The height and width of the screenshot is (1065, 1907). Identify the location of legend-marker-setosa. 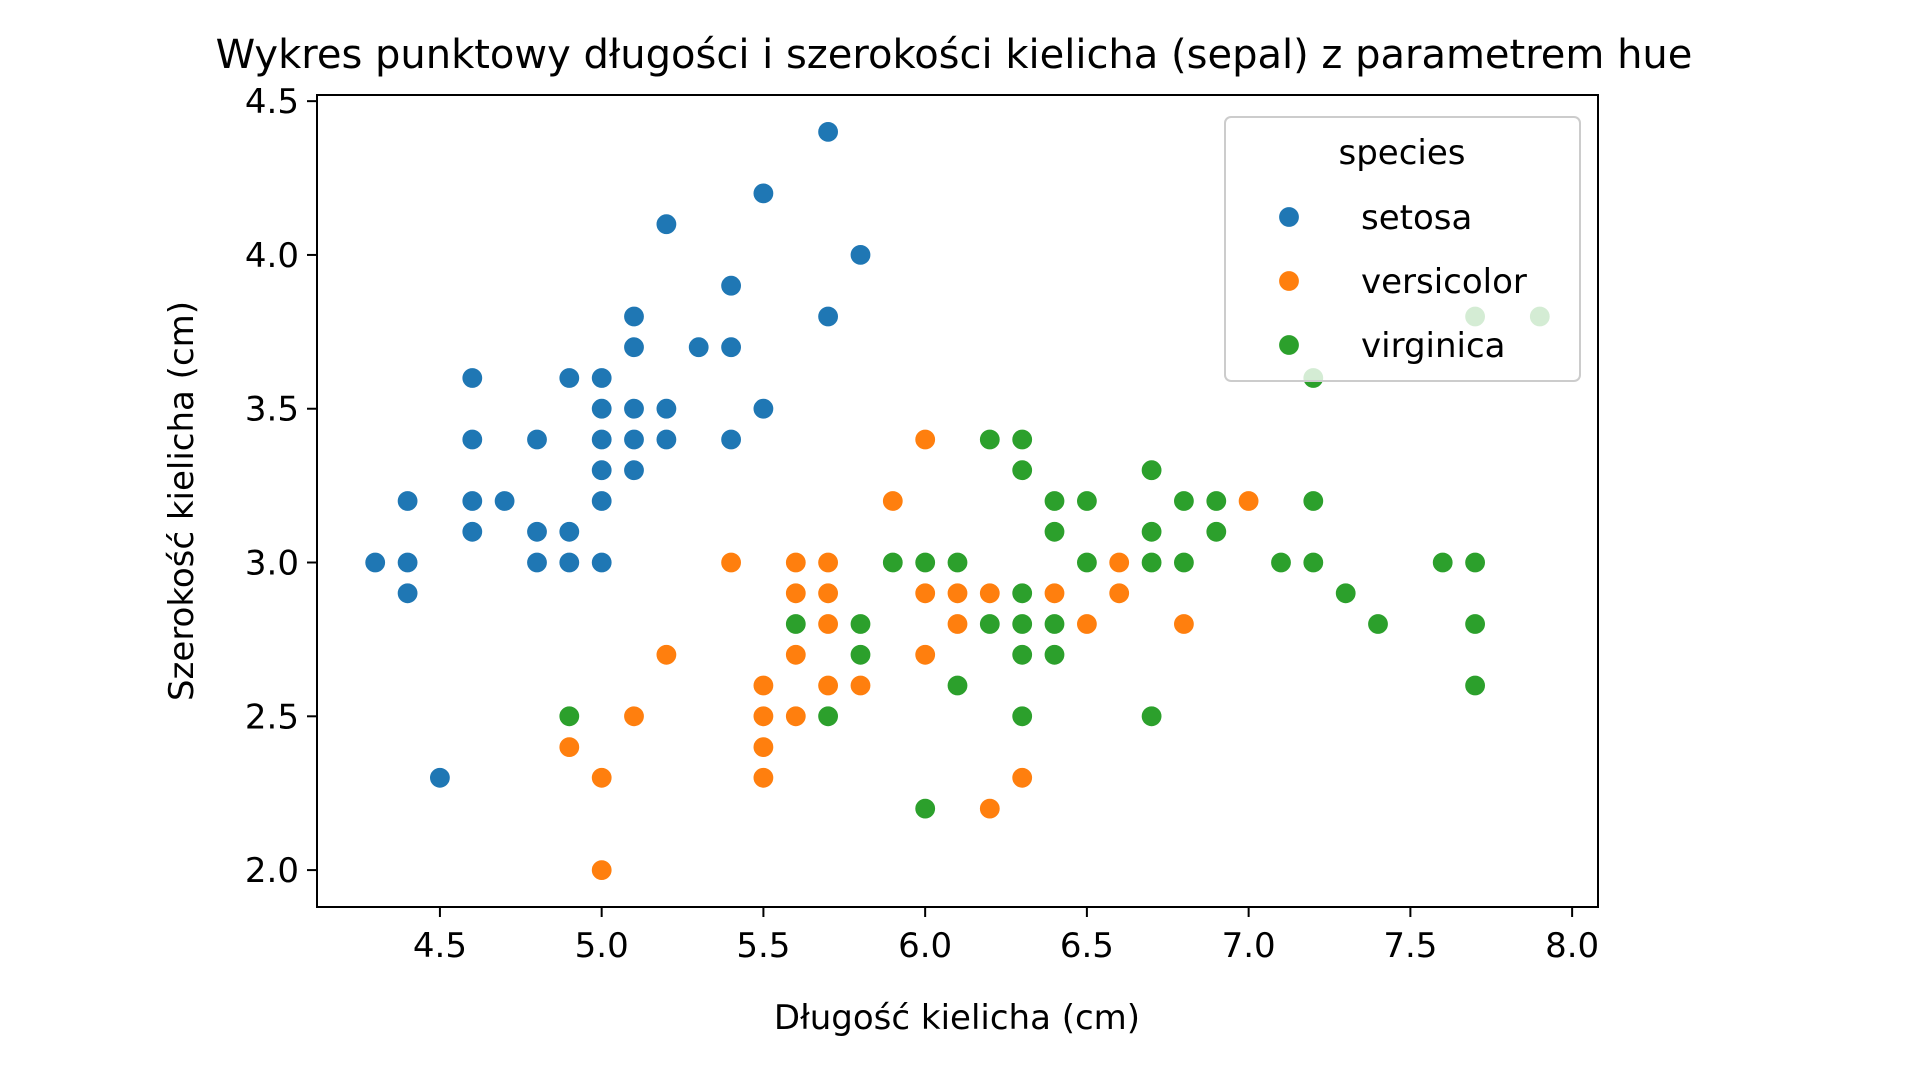
(1289, 217).